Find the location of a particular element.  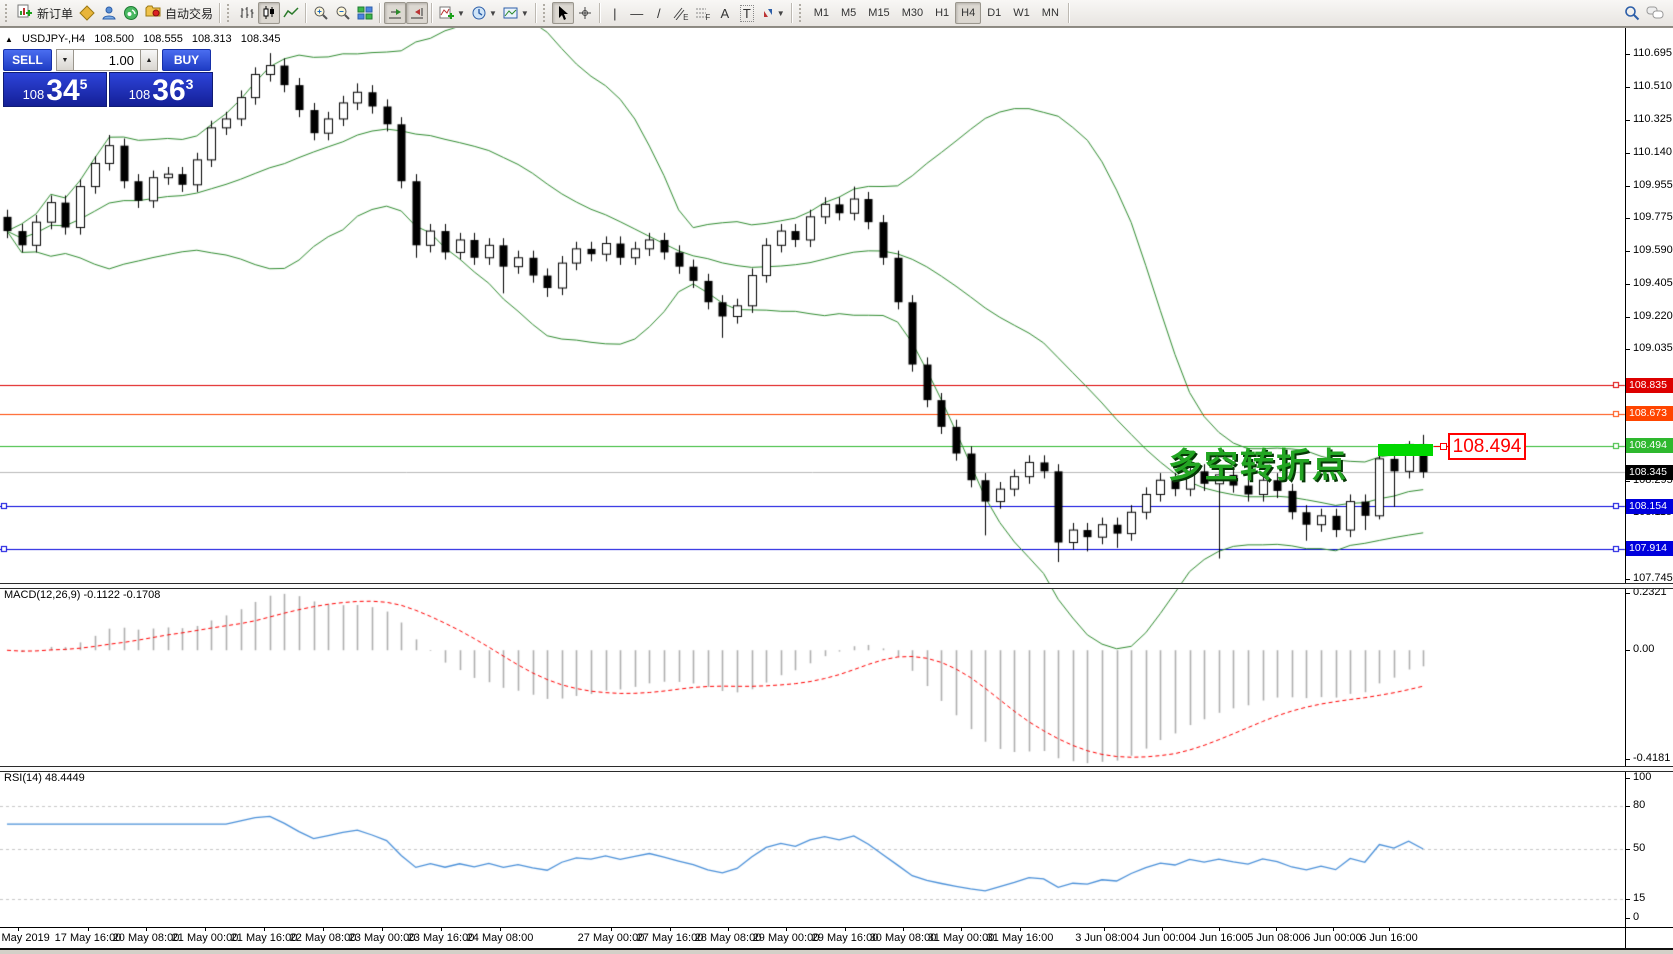

price-level-badge: 108.154 is located at coordinates (1649, 506).